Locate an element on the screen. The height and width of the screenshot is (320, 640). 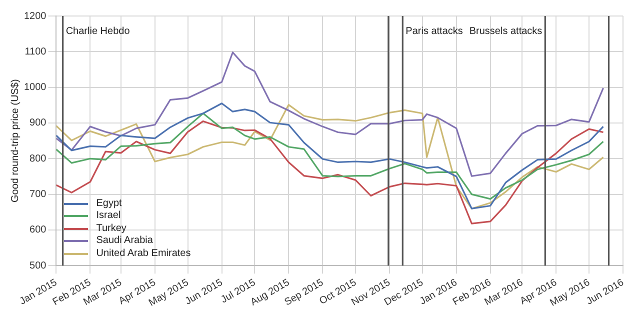
y-tick-label: 1000 is located at coordinates (35, 88).